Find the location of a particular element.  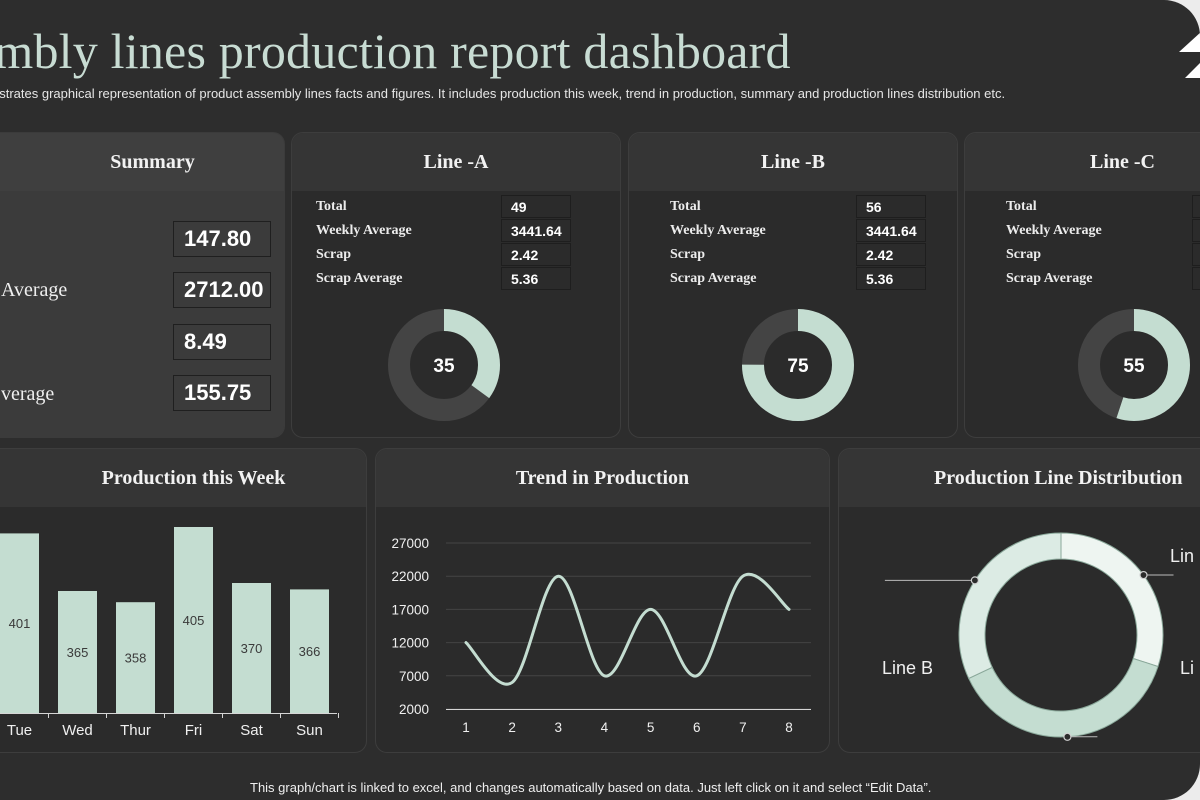

stat-value: 49 is located at coordinates (536, 206).